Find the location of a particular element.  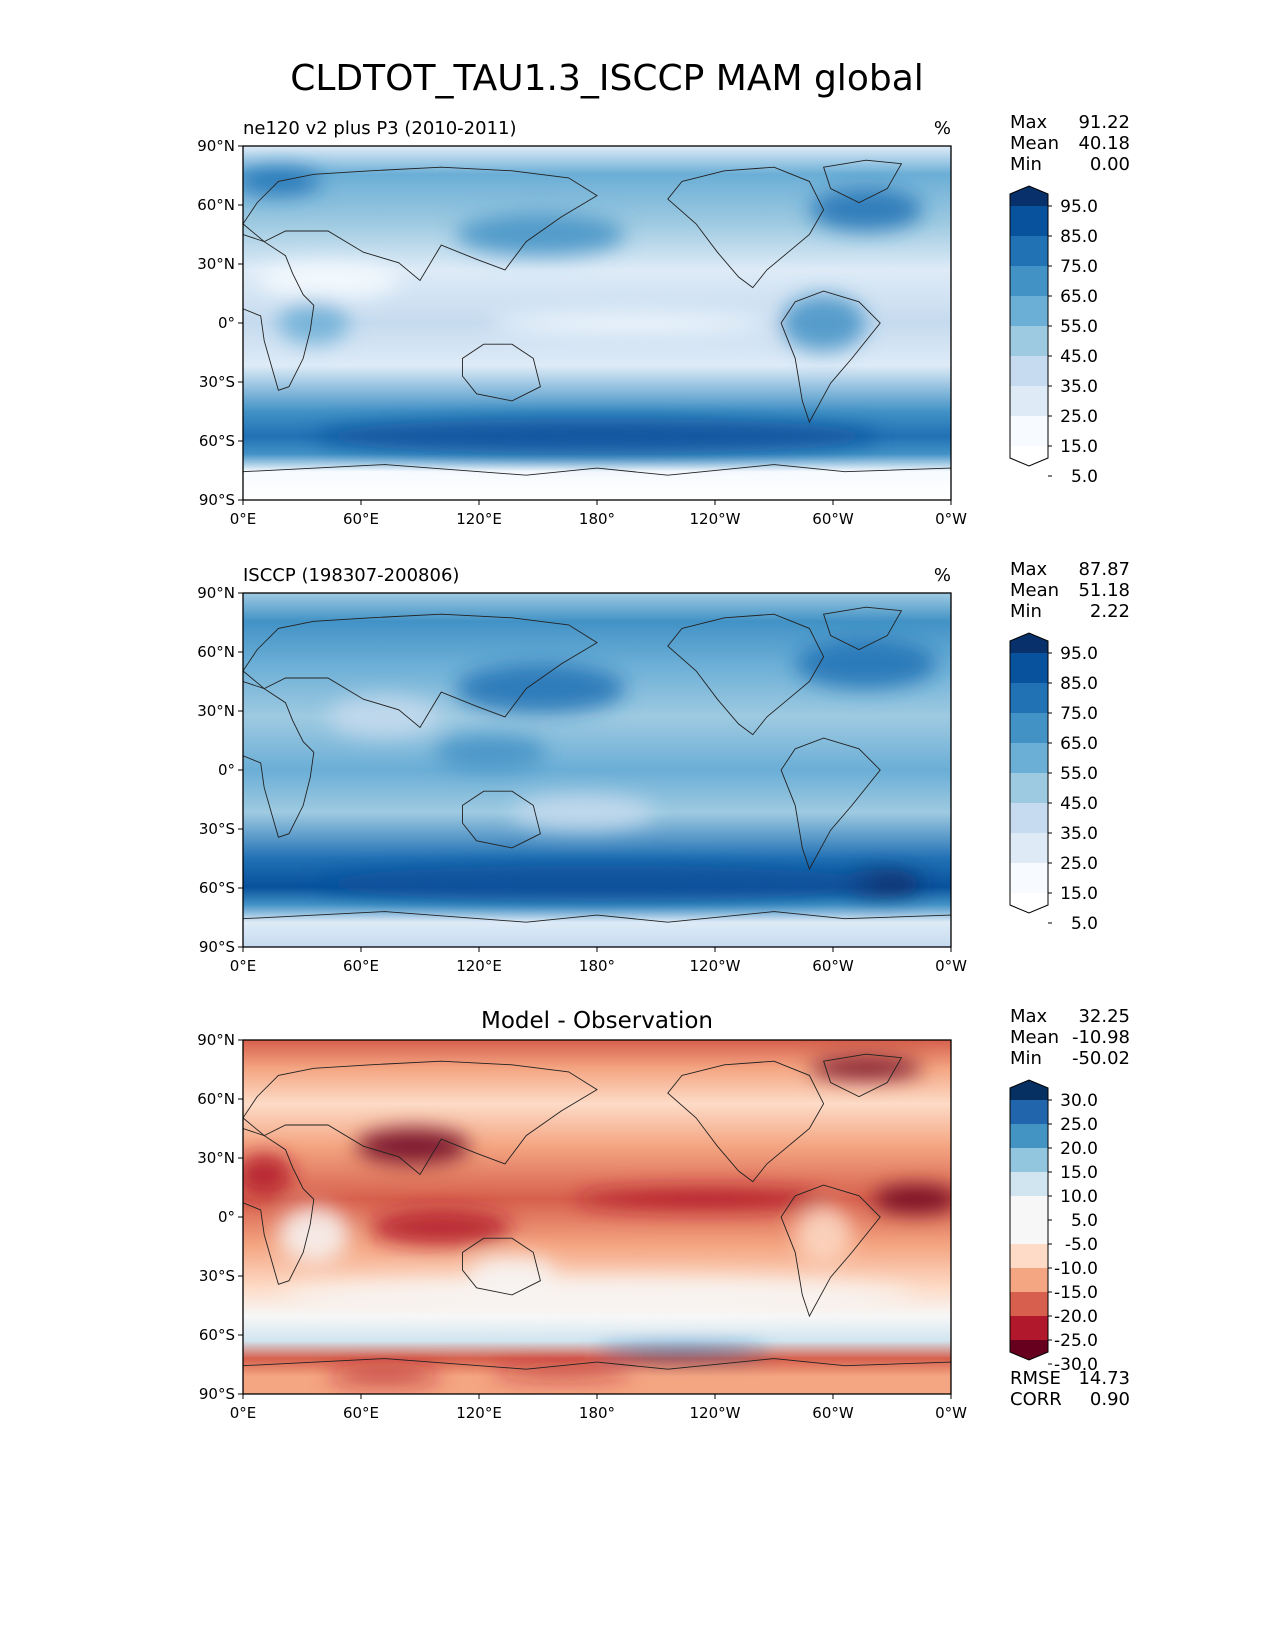

lat-tick-label: 30°S is located at coordinates (217, 829).